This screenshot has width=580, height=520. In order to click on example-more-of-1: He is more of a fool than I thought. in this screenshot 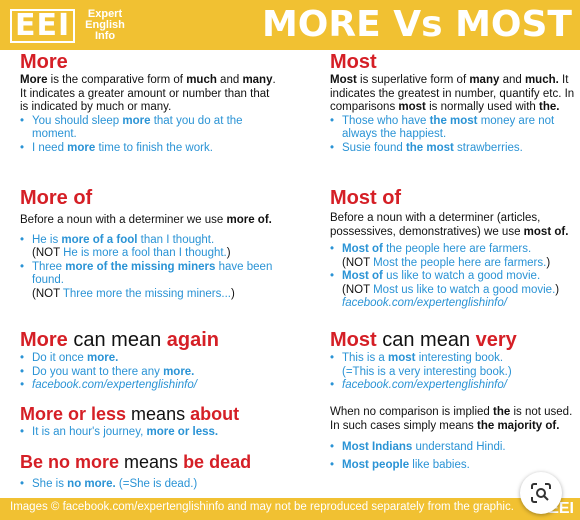, I will do `click(149, 241)`.